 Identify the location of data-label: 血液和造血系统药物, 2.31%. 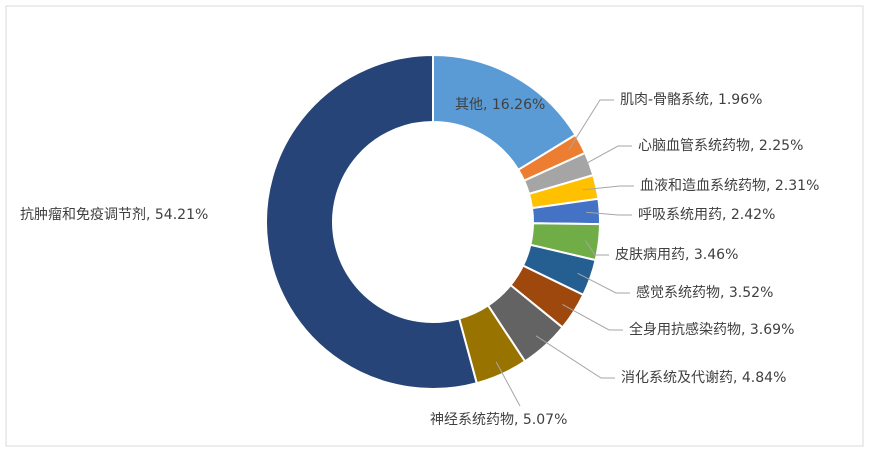
(729, 186).